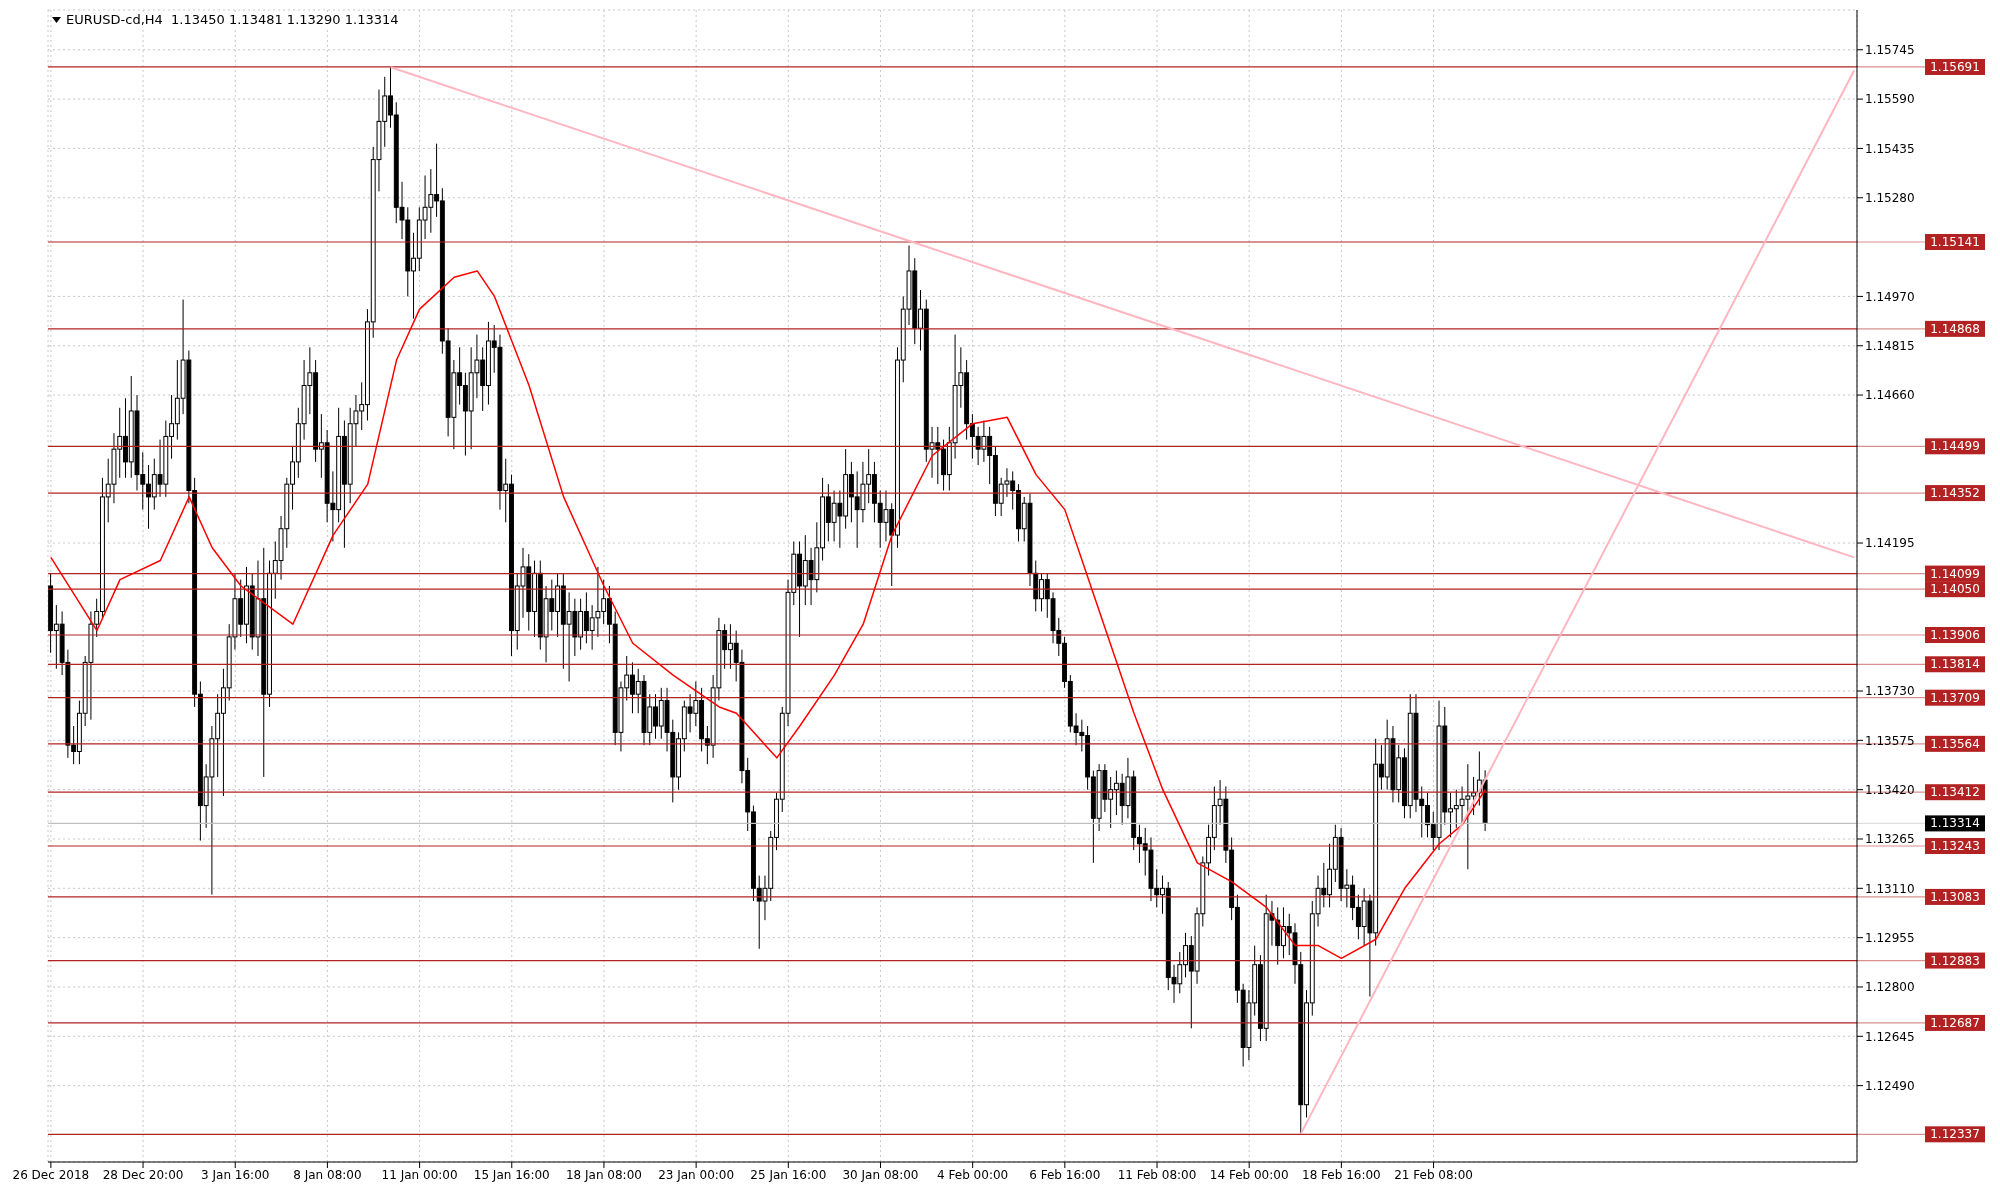 This screenshot has width=2000, height=1194. What do you see at coordinates (327, 1174) in the screenshot?
I see `x-tick-label: 8 Jan 08:00` at bounding box center [327, 1174].